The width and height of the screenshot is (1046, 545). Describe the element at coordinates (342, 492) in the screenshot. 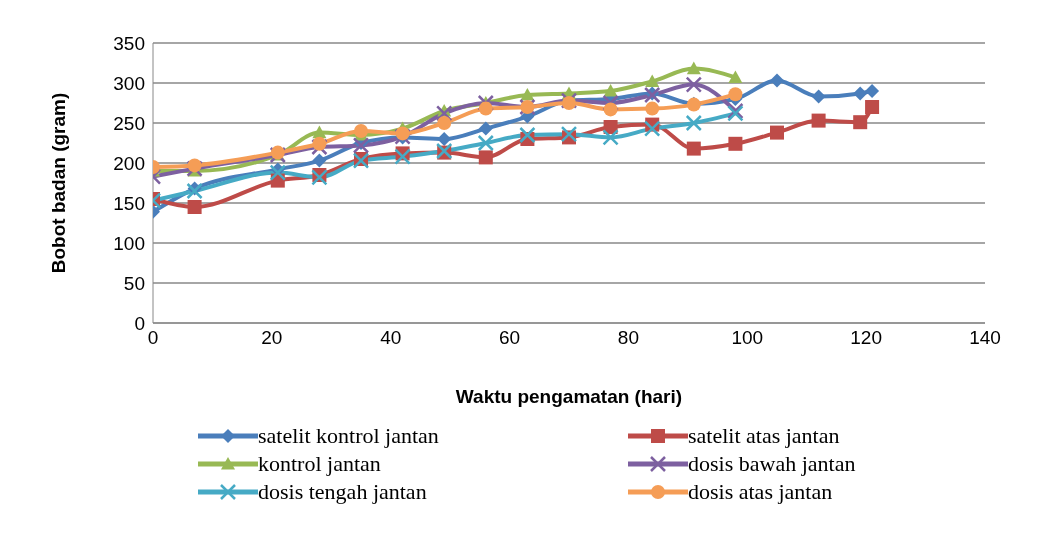

I see `legend-label: dosis tengah jantan` at that location.